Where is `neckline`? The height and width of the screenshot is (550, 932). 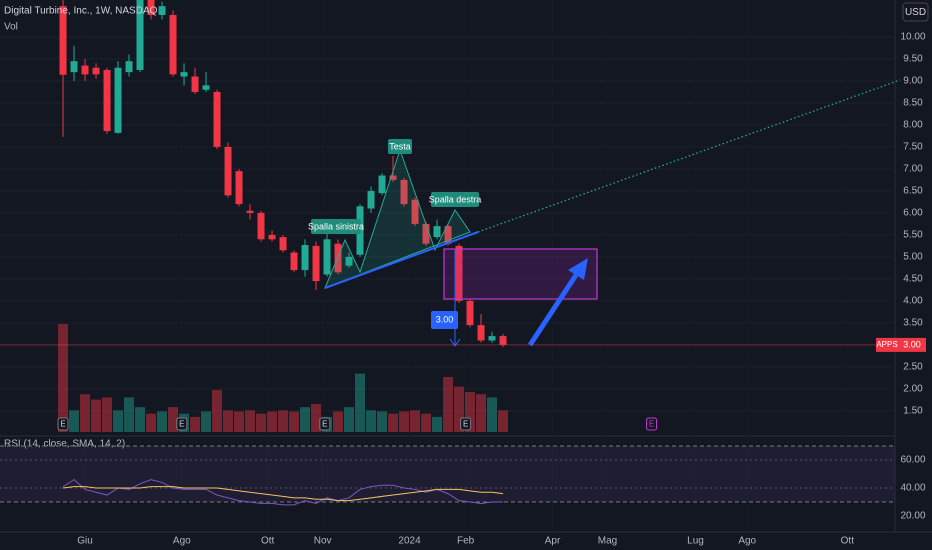
neckline is located at coordinates (401, 260).